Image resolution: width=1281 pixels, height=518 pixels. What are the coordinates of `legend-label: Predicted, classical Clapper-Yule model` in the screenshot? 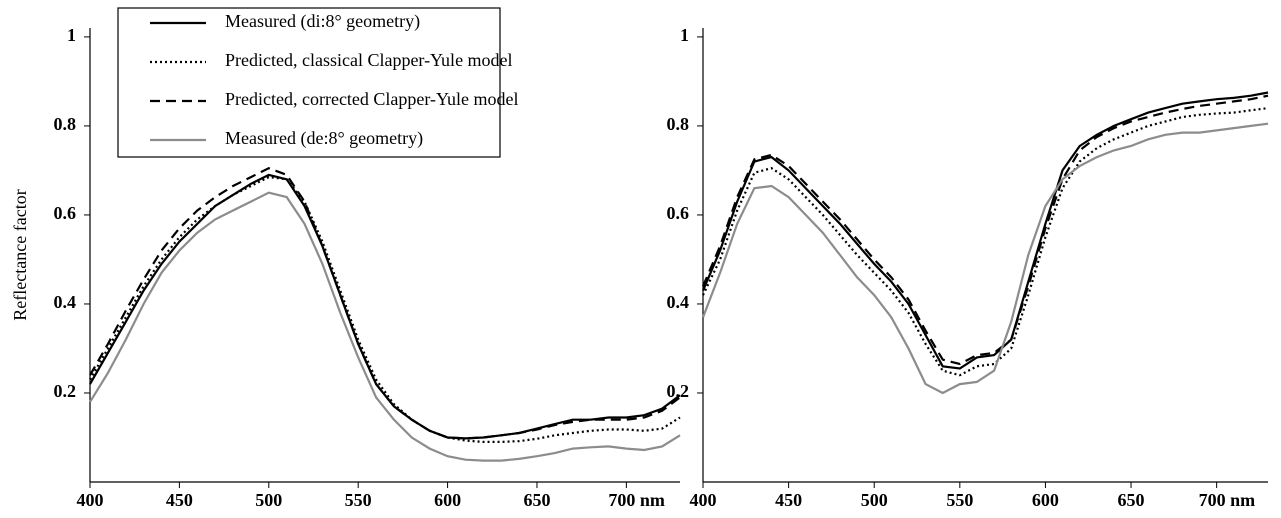 It's located at (369, 60).